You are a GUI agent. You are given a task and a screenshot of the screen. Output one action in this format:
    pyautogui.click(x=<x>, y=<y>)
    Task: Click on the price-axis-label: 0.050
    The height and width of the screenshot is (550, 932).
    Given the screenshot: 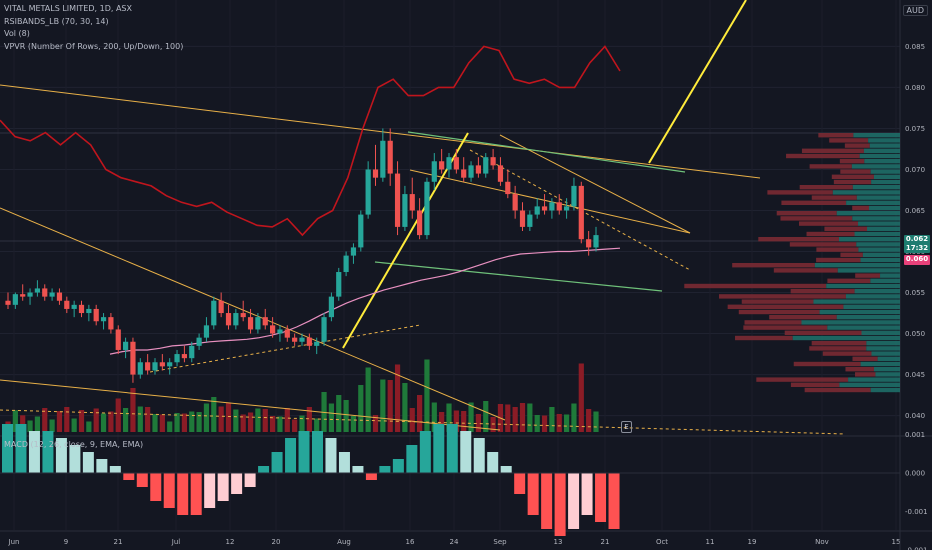 What is the action you would take?
    pyautogui.click(x=915, y=334)
    